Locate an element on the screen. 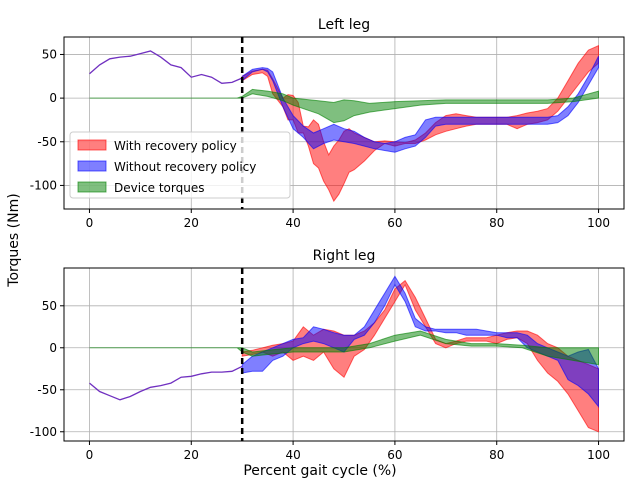 This screenshot has height=480, width=640. legend-label-without: Without recovery policy is located at coordinates (185, 167).